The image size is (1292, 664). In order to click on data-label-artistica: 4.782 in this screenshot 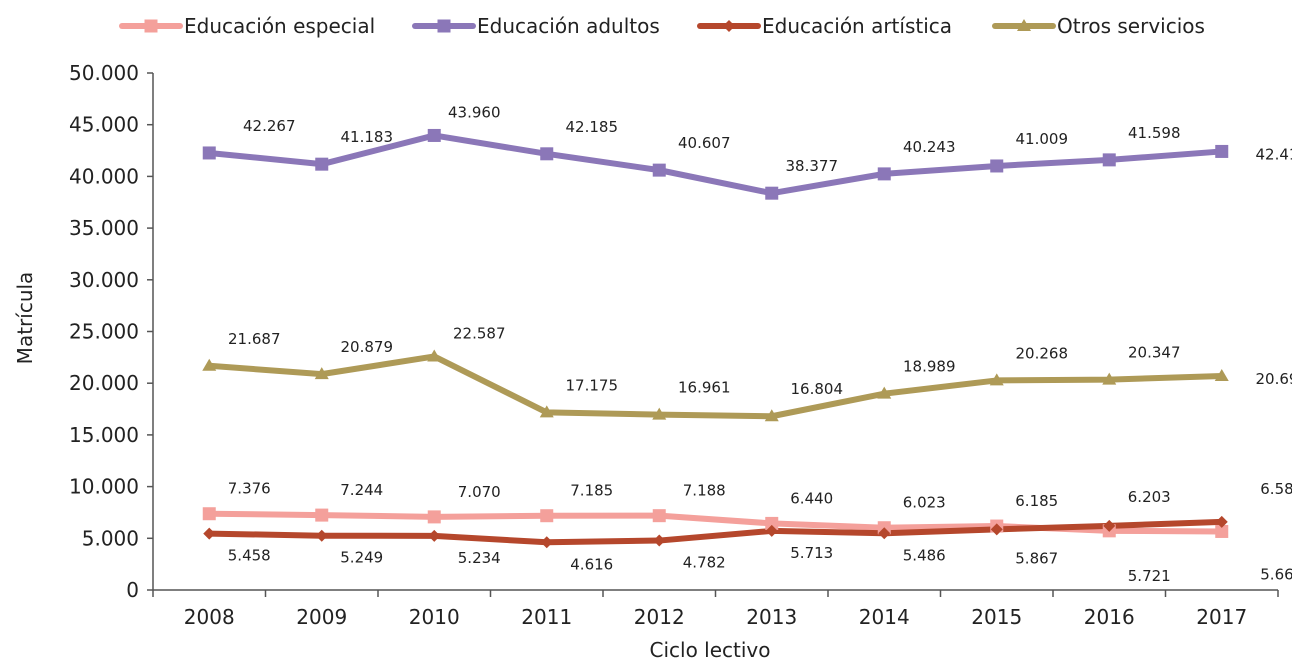, I will do `click(704, 563)`.